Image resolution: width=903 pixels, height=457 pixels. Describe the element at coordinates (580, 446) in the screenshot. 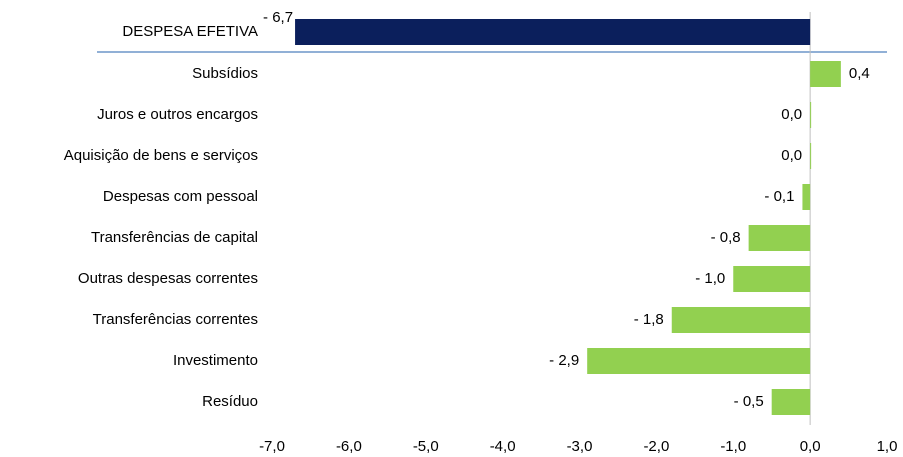

I see `x-tick-label: -3,0` at that location.